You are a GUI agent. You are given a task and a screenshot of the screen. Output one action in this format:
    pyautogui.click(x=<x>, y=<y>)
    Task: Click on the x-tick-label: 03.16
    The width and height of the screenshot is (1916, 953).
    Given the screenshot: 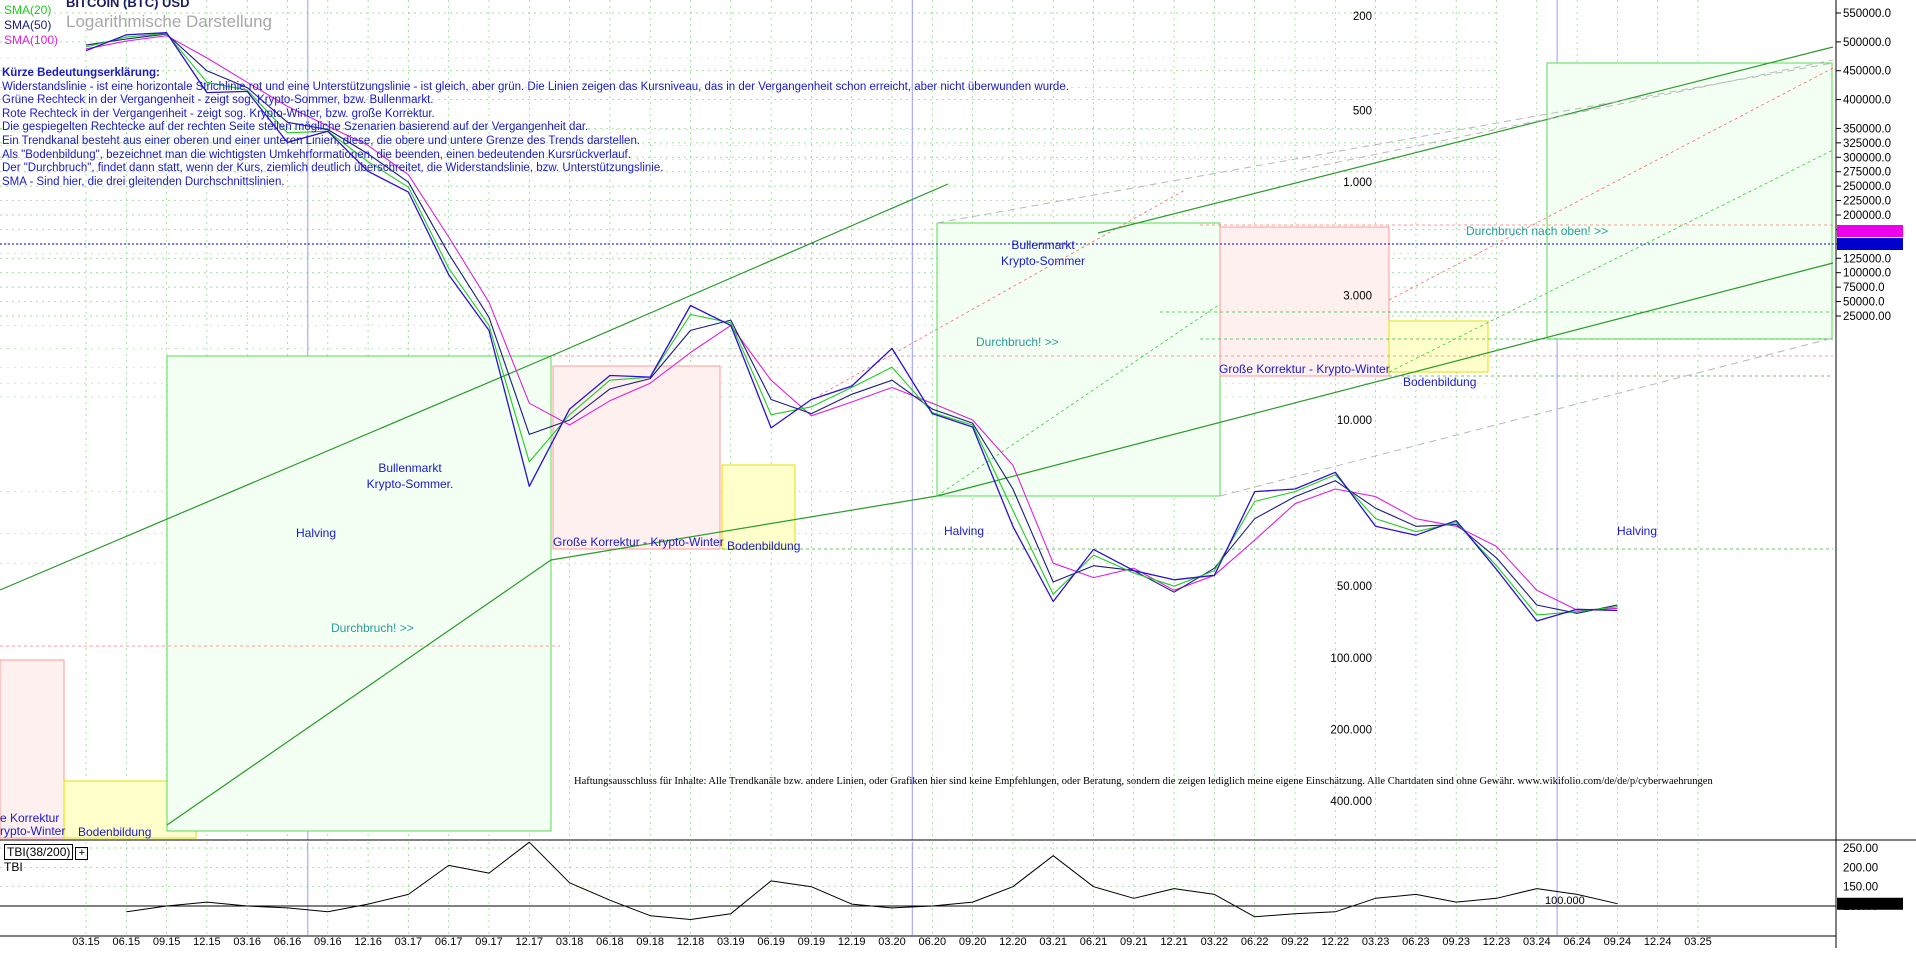 What is the action you would take?
    pyautogui.click(x=247, y=942)
    